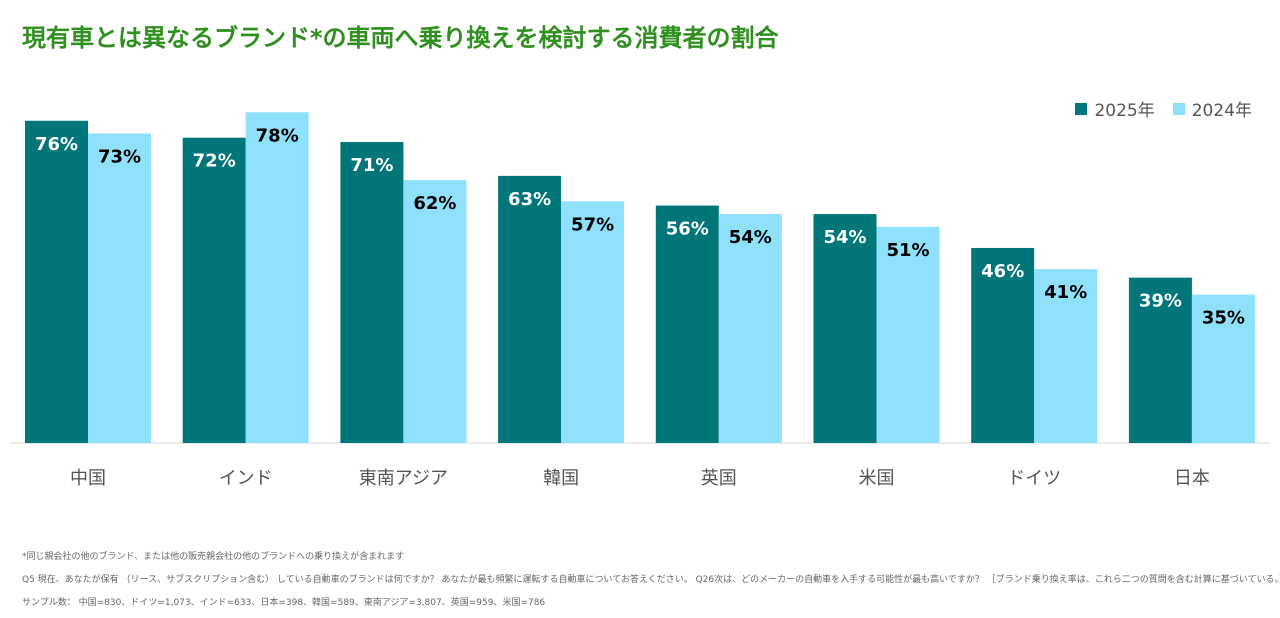 The height and width of the screenshot is (618, 1280). What do you see at coordinates (529, 199) in the screenshot?
I see `data-label-2025-3: 63%` at bounding box center [529, 199].